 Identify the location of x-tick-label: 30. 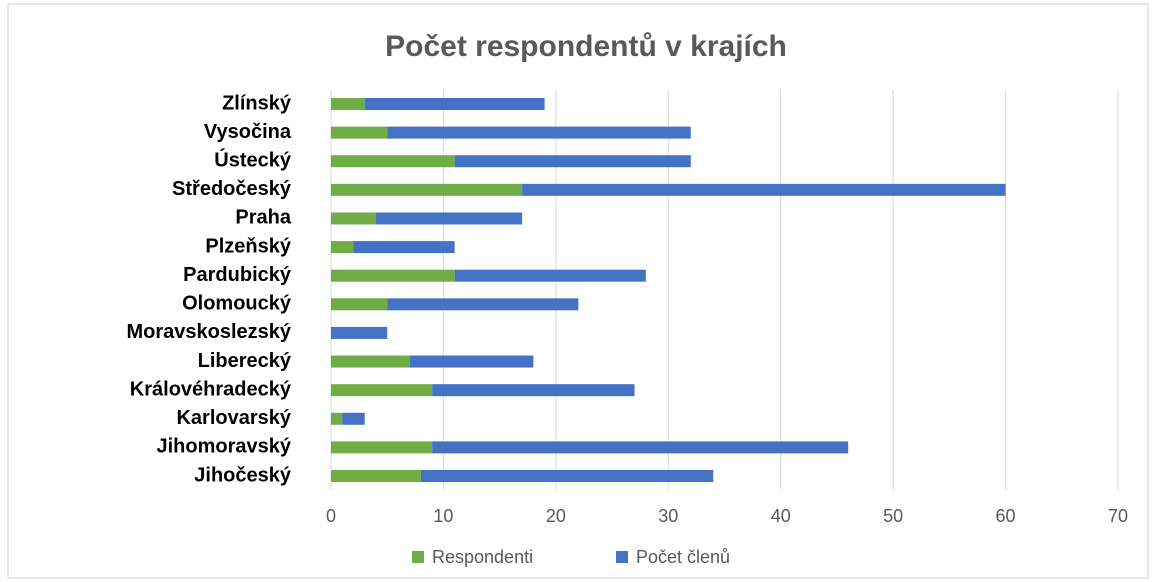
(668, 516).